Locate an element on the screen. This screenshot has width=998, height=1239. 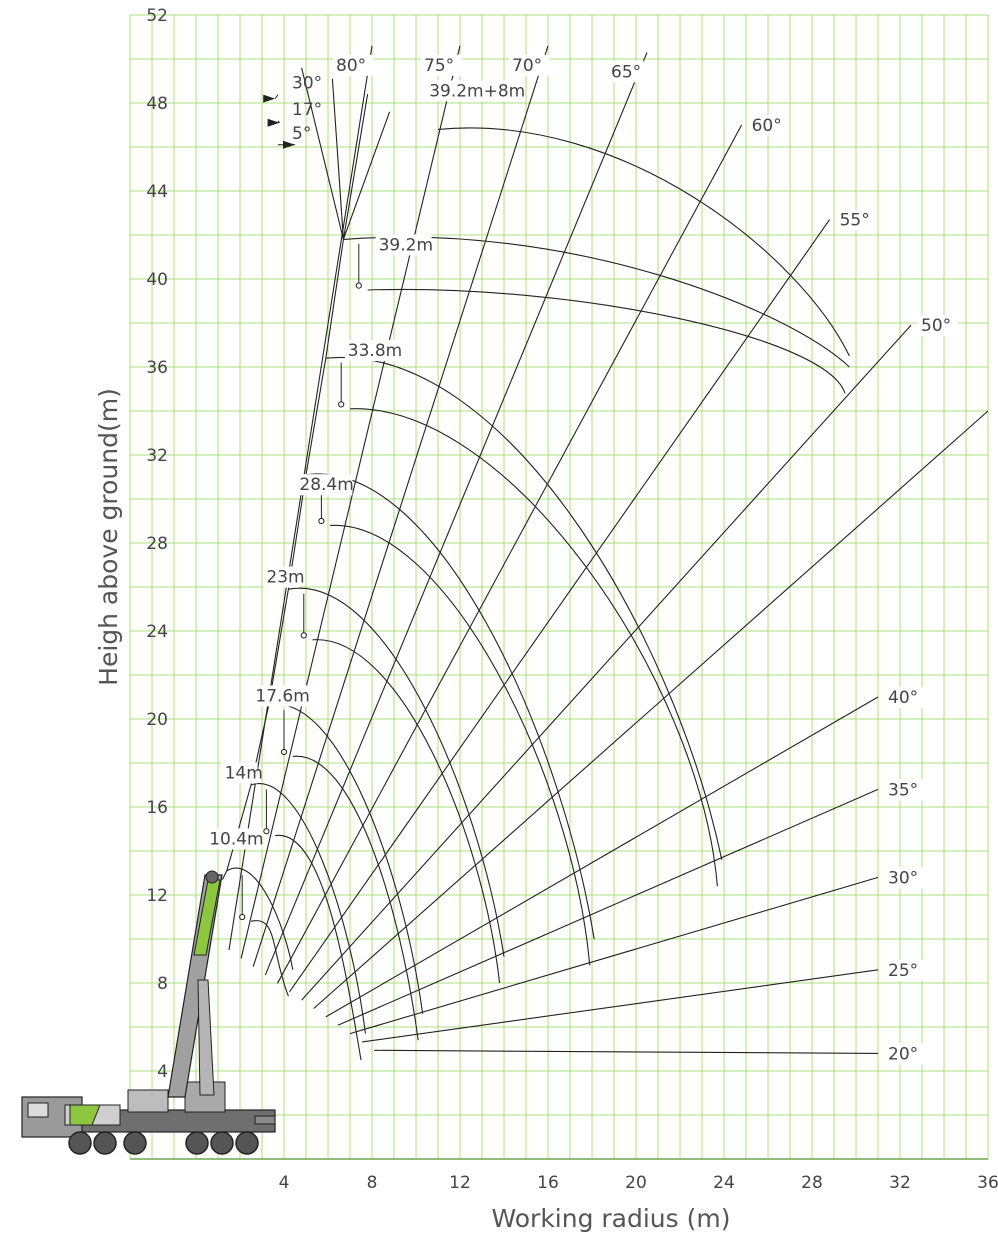
jib-offset-label: 30° is located at coordinates (307, 84).